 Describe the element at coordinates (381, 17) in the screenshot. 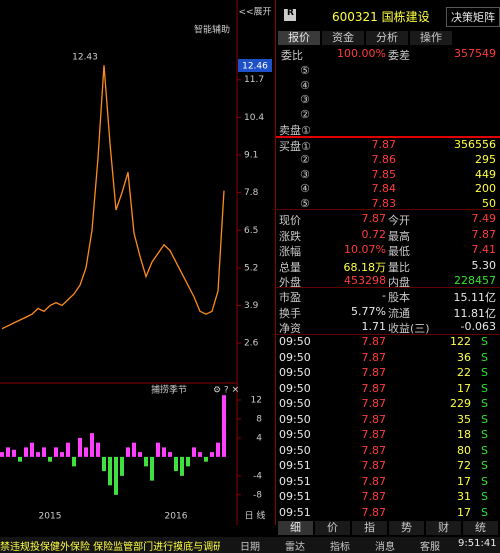

I see `stock-name: 600321 国栋建设` at that location.